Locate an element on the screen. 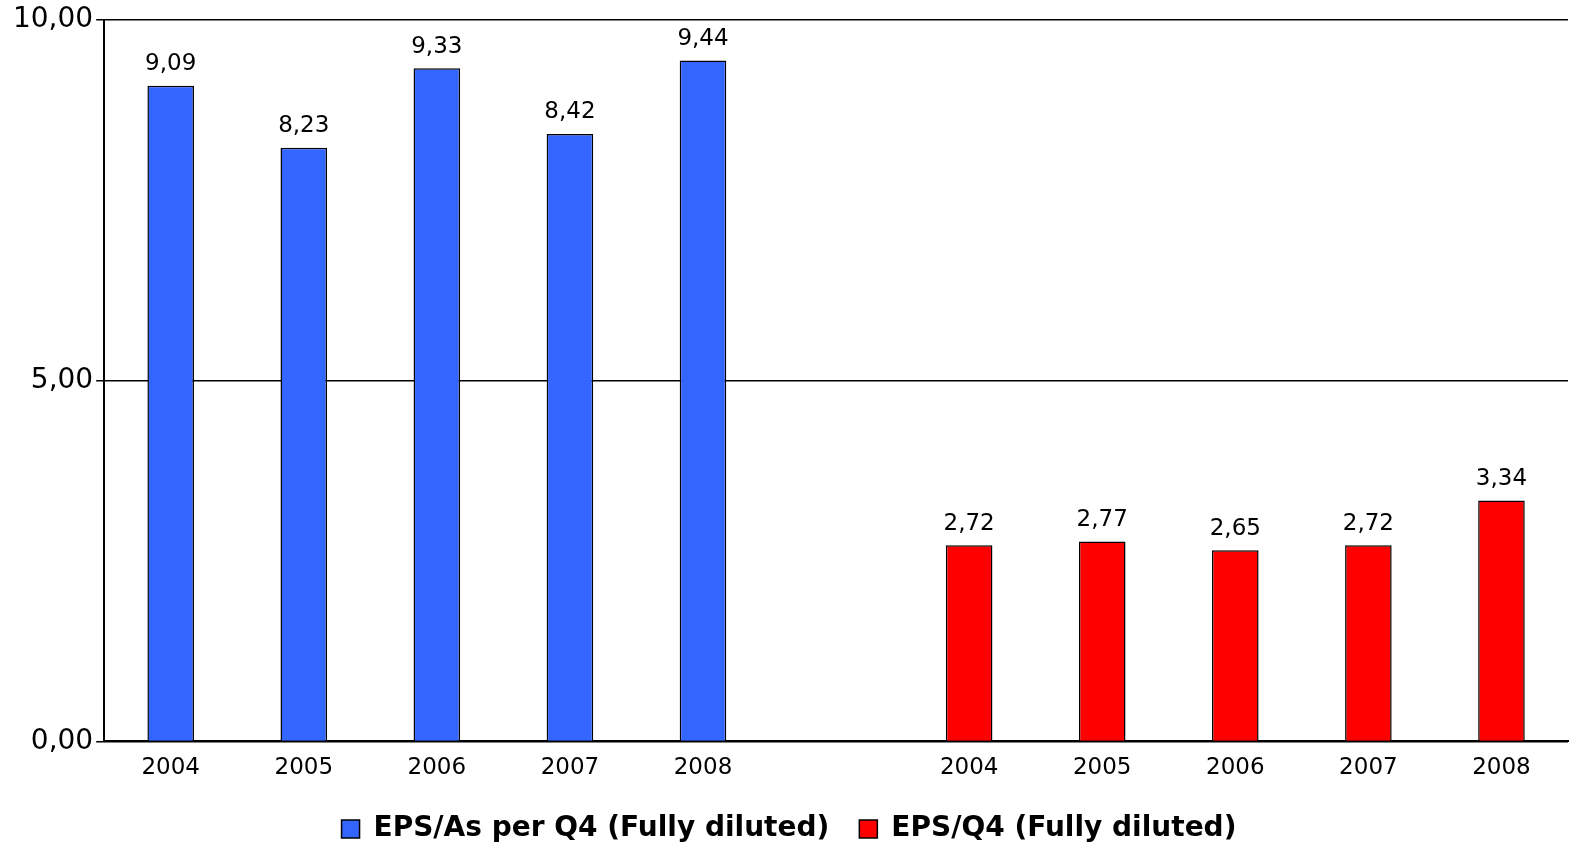 Image resolution: width=1583 pixels, height=858 pixels. data-label: 3,34 is located at coordinates (1501, 476).